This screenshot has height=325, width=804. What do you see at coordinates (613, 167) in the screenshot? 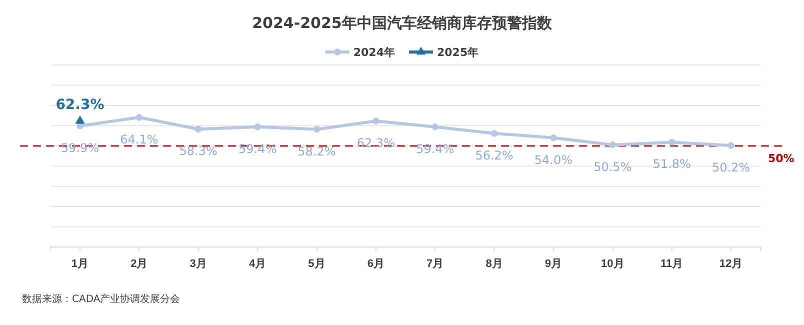
I see `data-label: 50.5%` at bounding box center [613, 167].